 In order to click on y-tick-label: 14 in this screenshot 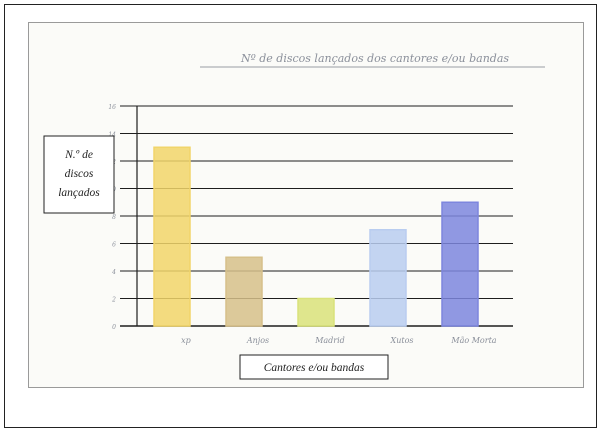, I will do `click(112, 135)`.